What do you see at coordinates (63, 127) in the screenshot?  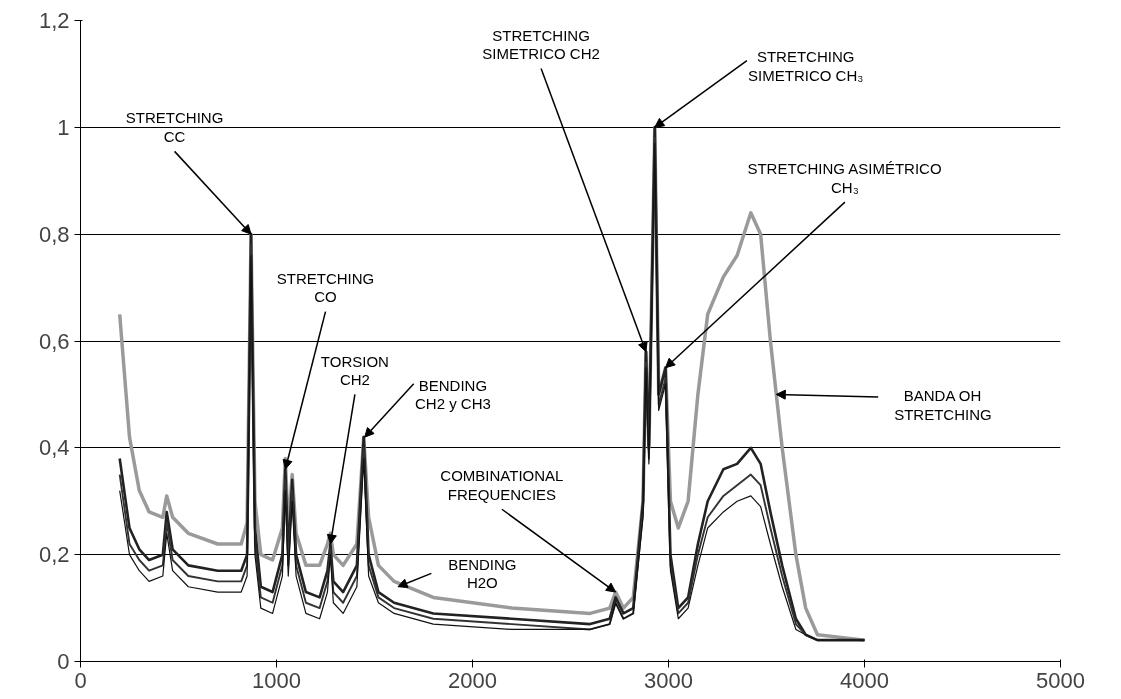 I see `y-tick-label: 1` at bounding box center [63, 127].